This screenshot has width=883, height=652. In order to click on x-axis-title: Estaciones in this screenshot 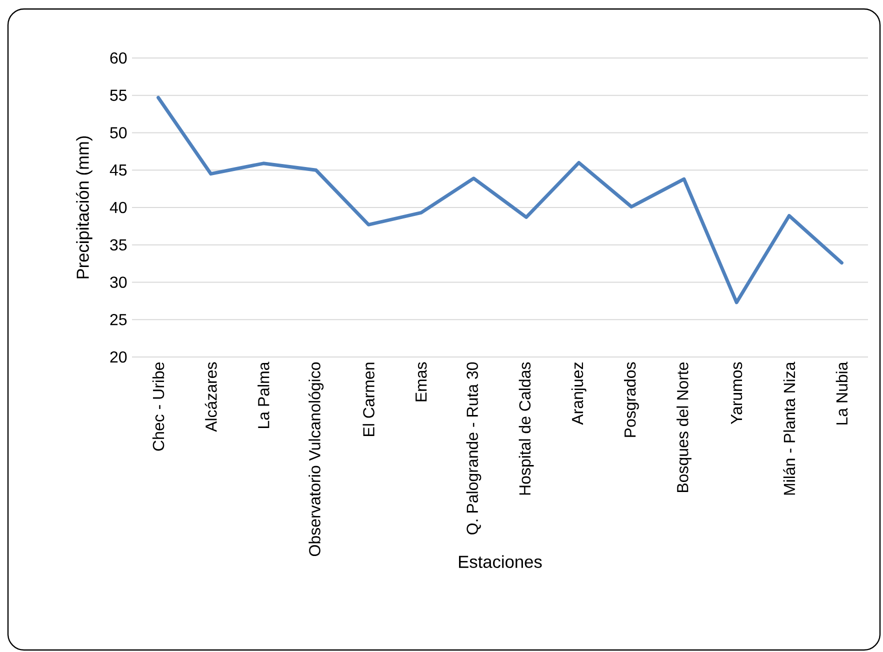, I will do `click(500, 561)`.